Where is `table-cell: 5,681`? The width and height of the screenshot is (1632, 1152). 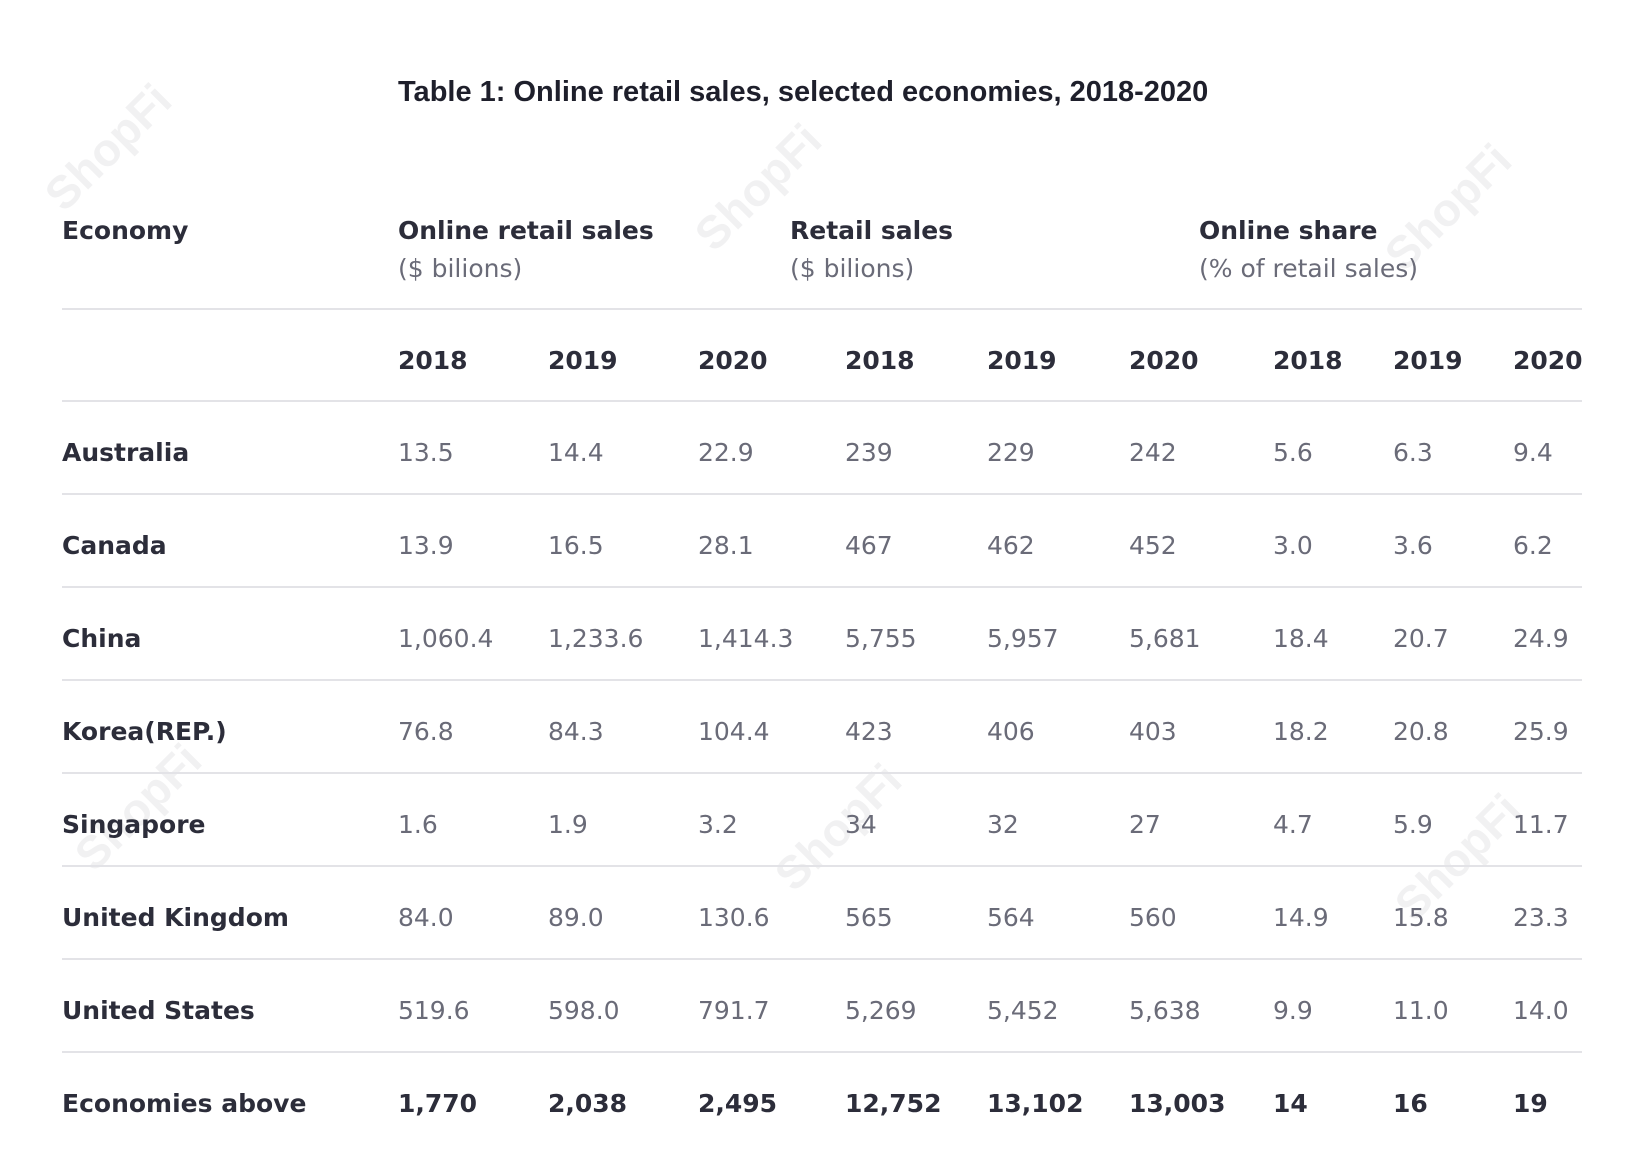
table-cell: 5,681 is located at coordinates (1165, 638).